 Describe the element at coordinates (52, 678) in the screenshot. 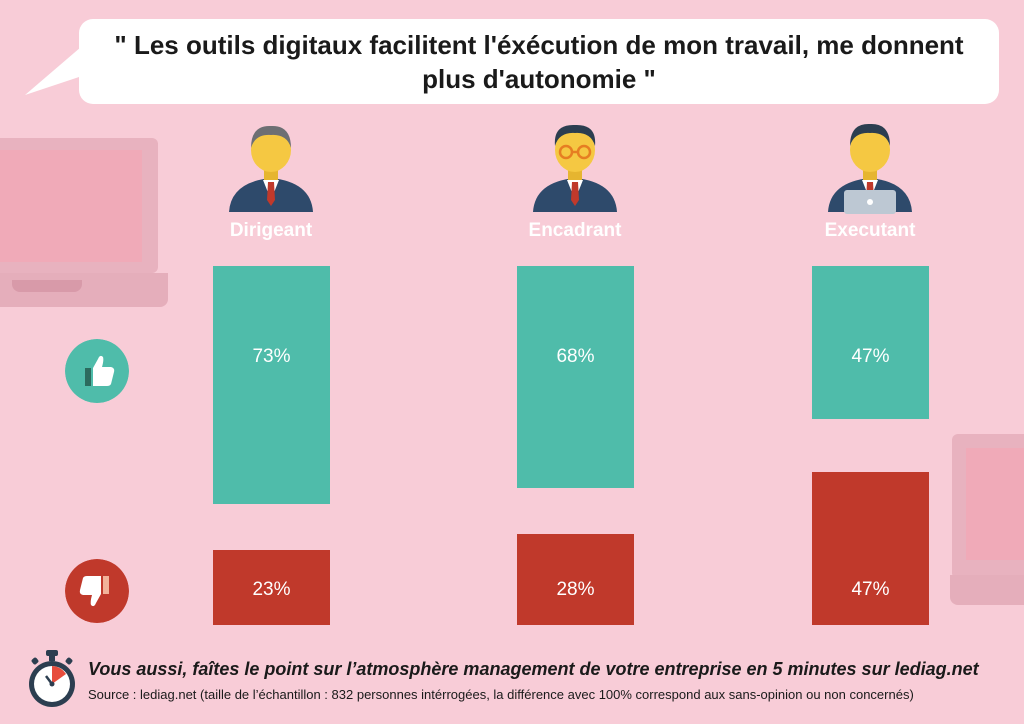

I see `stopwatch-icon` at that location.